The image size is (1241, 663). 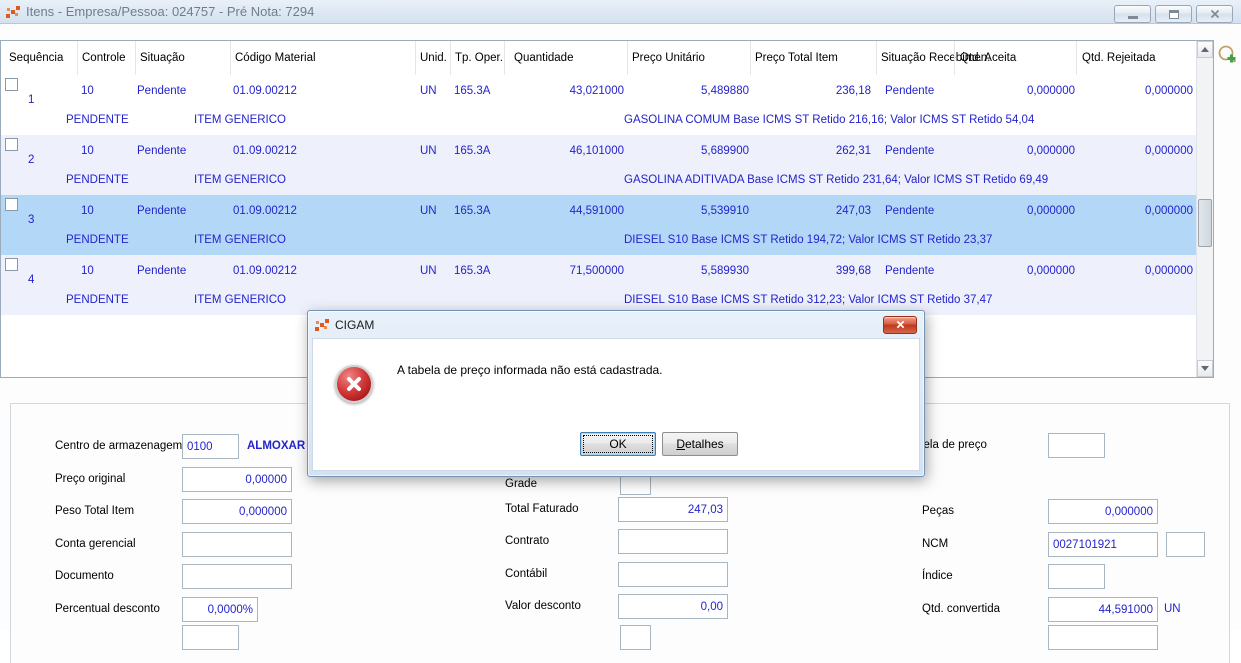 What do you see at coordinates (1076, 445) in the screenshot?
I see `tabela-preco-input` at bounding box center [1076, 445].